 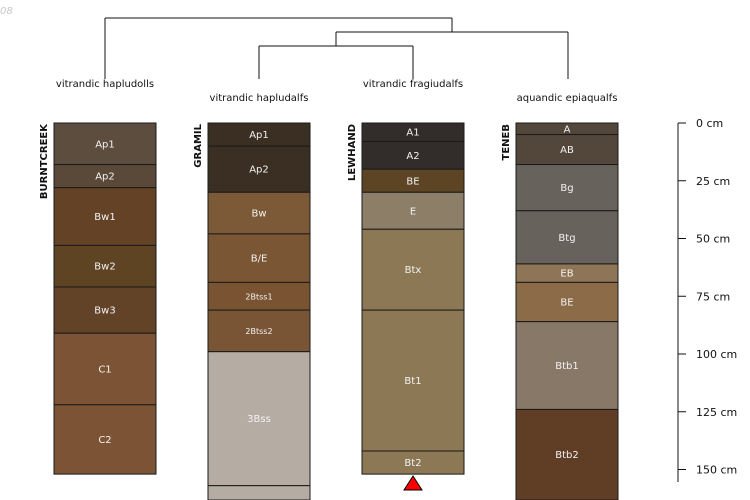 I want to click on dendrogram, so click(x=336, y=48).